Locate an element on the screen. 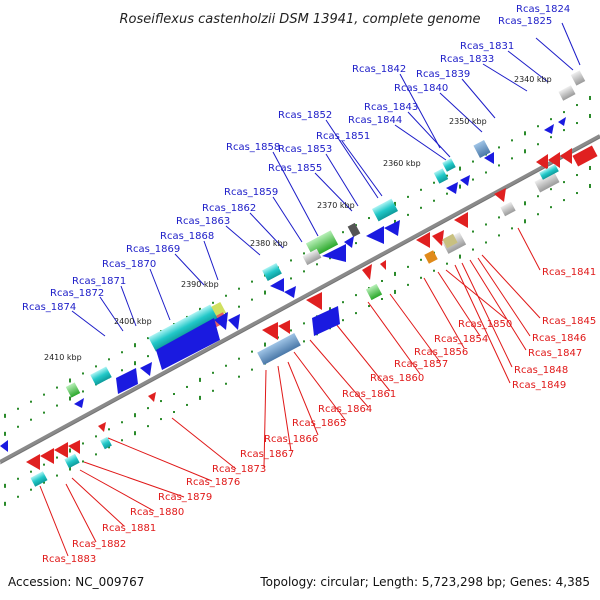 The width and height of the screenshot is (600, 600). gene-label: Rcas_1860 is located at coordinates (397, 378).